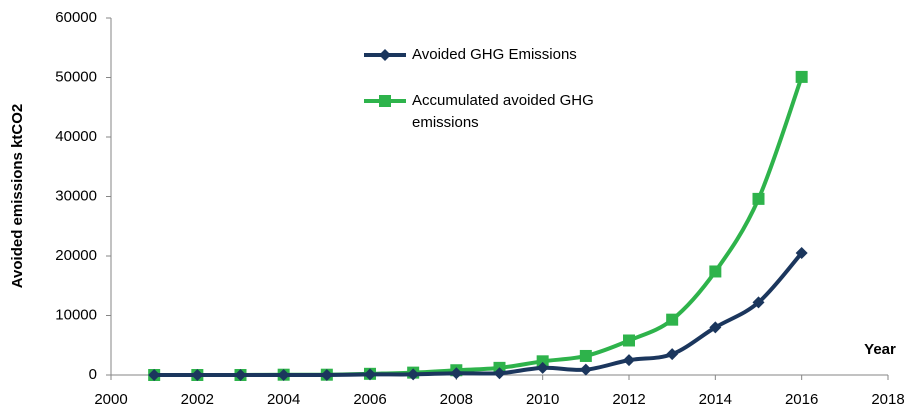 This screenshot has width=911, height=414. Describe the element at coordinates (110, 399) in the screenshot. I see `x-tick-label: 2000` at that location.